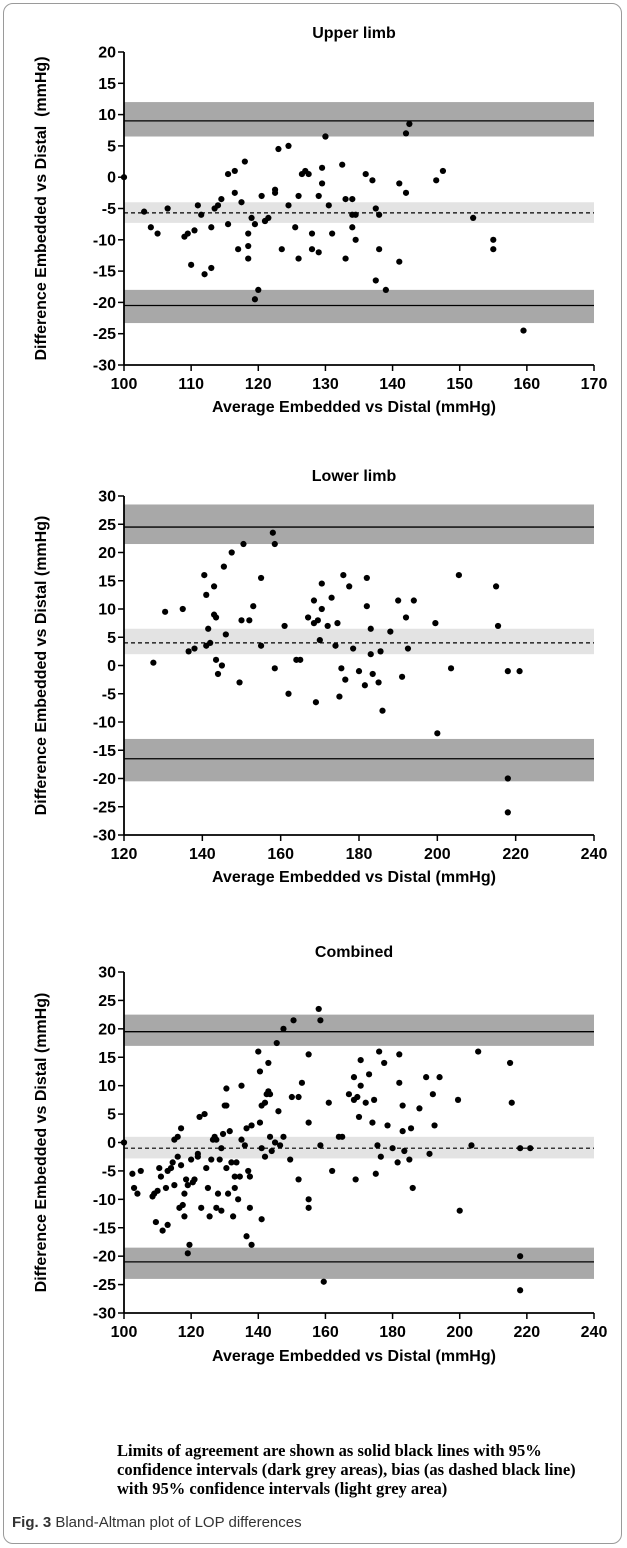 This screenshot has width=627, height=1548. Describe the element at coordinates (178, 1522) in the screenshot. I see `caption-text: Bland-Altman plot of LOP differences` at that location.